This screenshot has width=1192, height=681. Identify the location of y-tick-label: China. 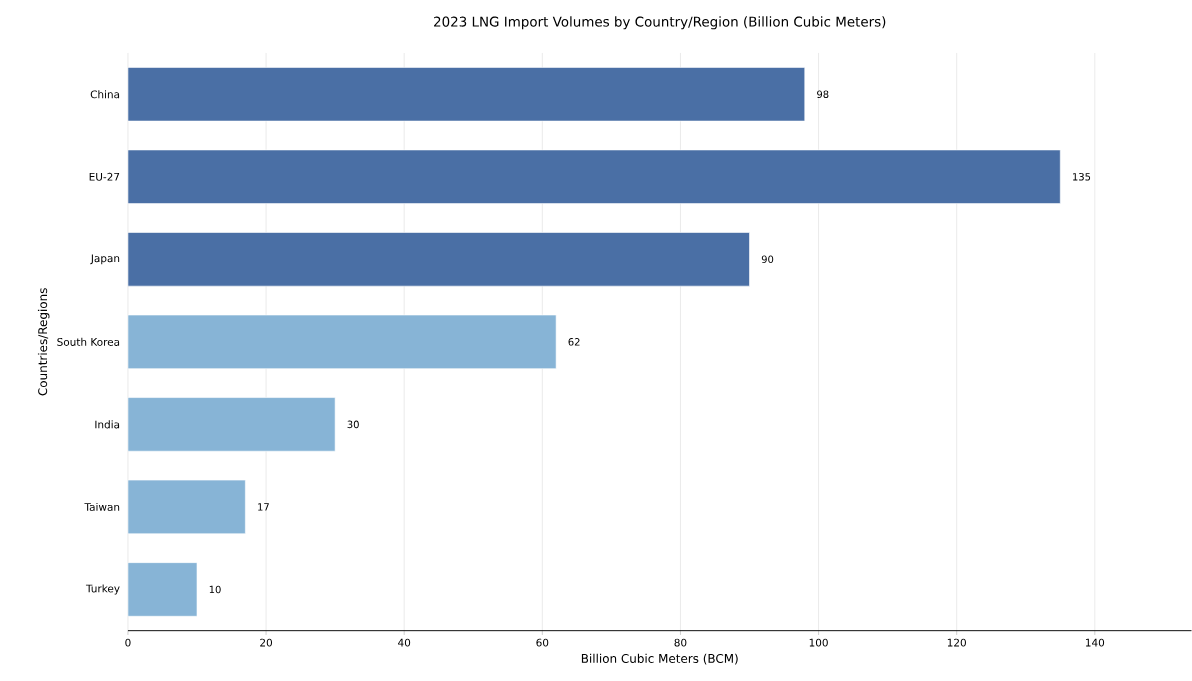
(105, 94).